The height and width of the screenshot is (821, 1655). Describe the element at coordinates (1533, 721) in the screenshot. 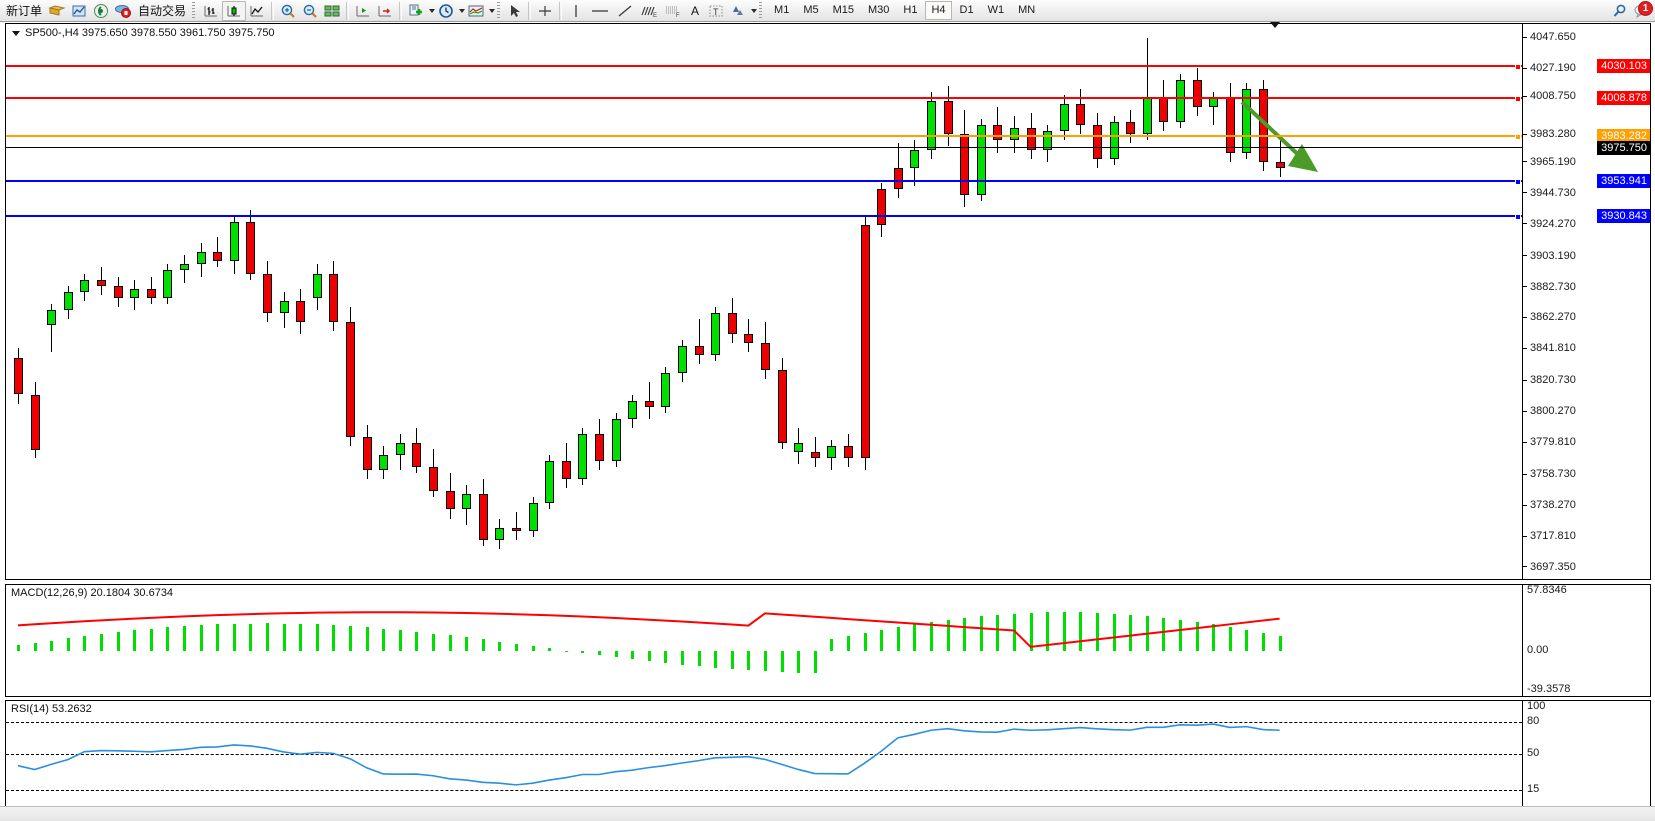

I see `rsi-tick: 80` at that location.